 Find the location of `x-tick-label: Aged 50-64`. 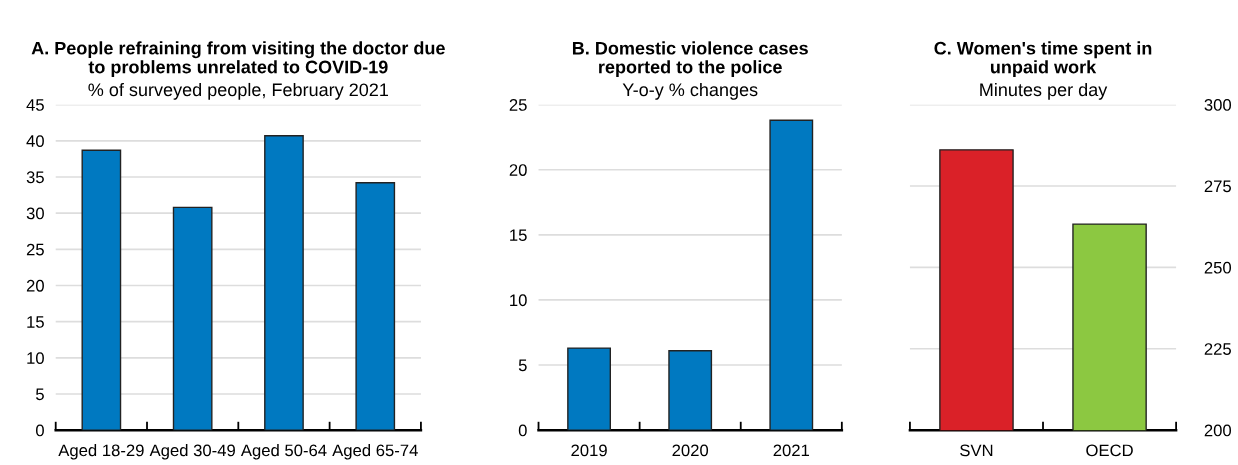

x-tick-label: Aged 50-64 is located at coordinates (283, 452).